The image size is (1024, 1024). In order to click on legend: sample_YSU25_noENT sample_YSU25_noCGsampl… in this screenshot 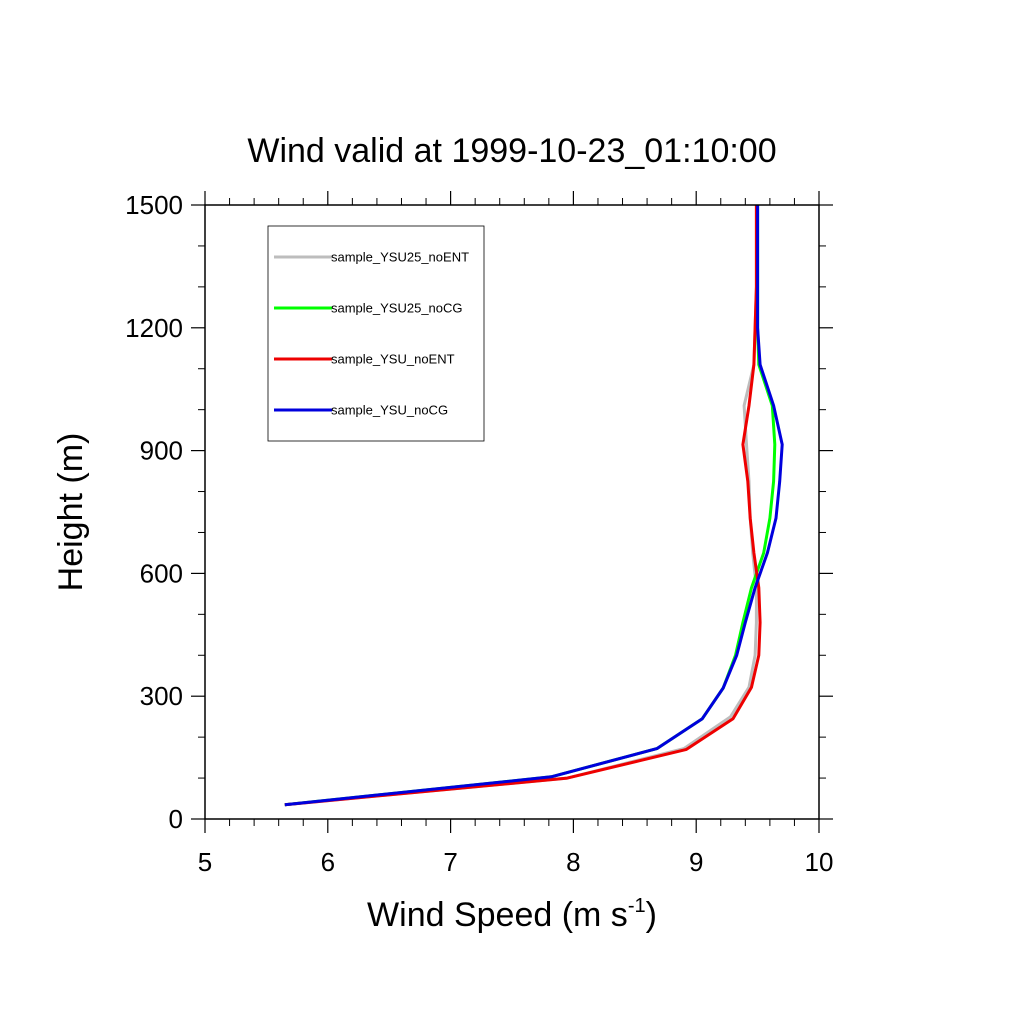, I will do `click(376, 333)`.